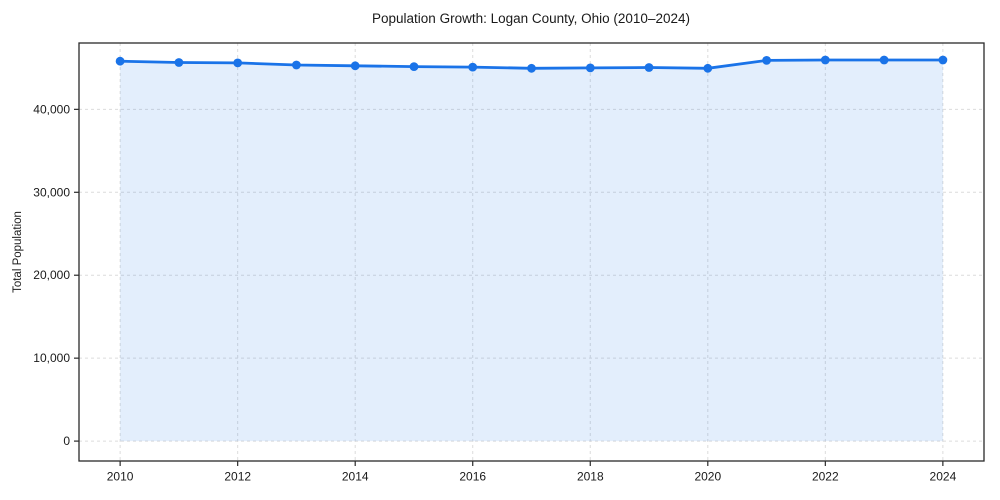 The image size is (1000, 500). What do you see at coordinates (120, 477) in the screenshot?
I see `x-tick-label: 2010` at bounding box center [120, 477].